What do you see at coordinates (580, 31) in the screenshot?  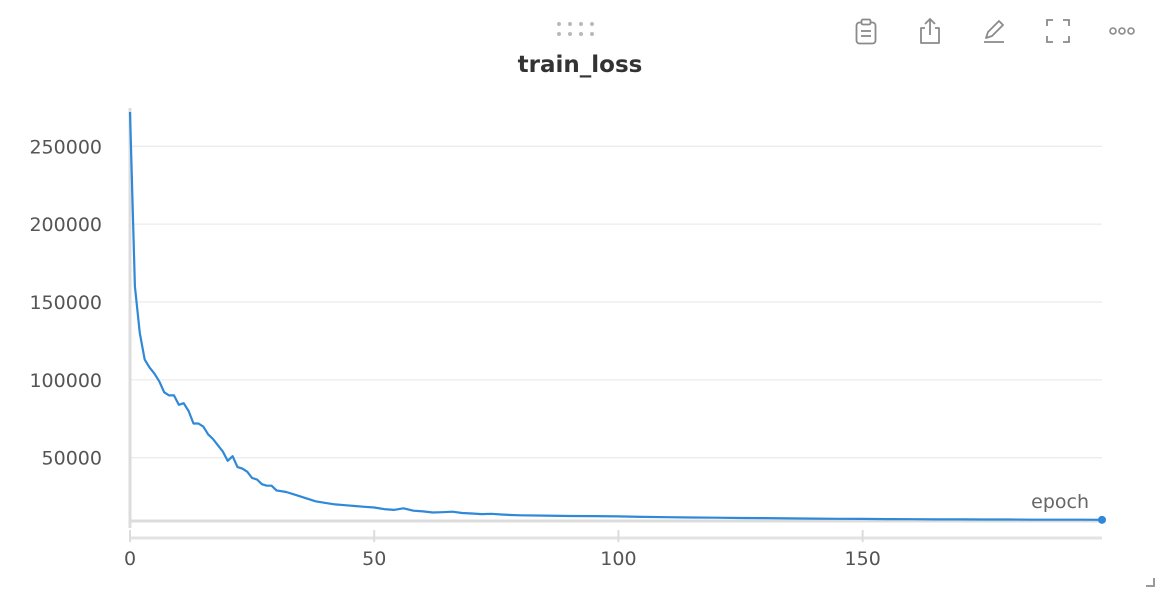 I see `panel-drag-handle` at bounding box center [580, 31].